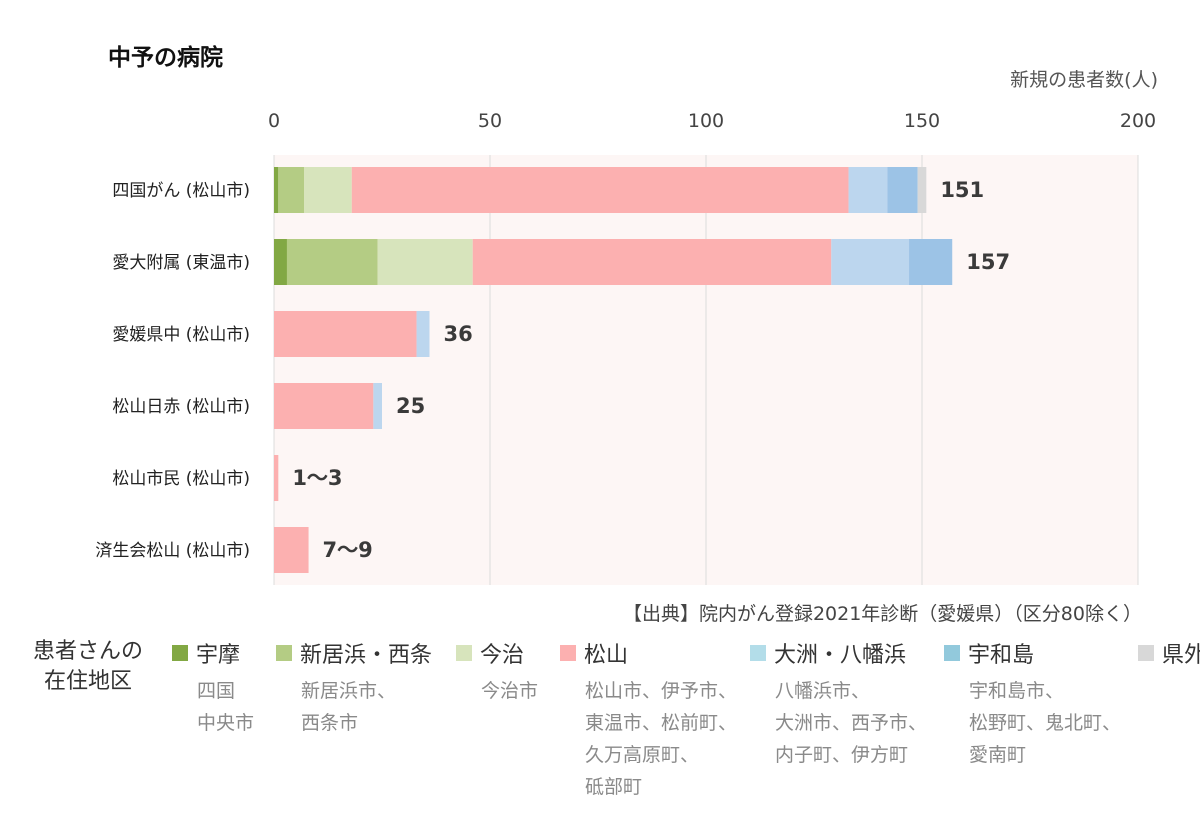 This screenshot has height=834, width=1200. Describe the element at coordinates (988, 262) in the screenshot. I see `total-label: 157` at that location.